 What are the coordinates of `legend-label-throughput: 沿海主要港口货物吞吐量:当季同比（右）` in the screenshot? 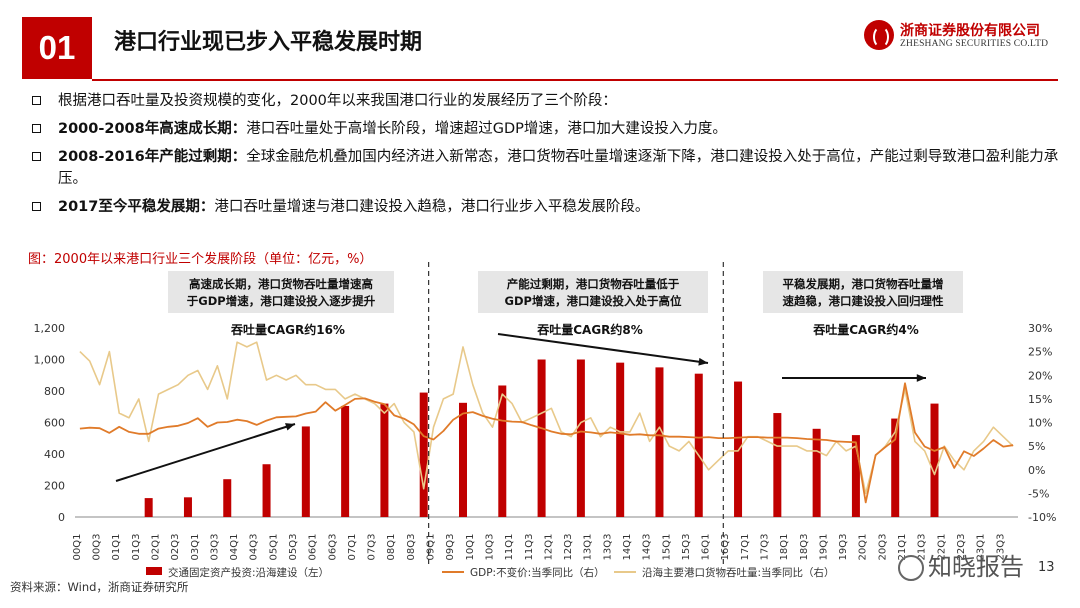 It's located at (738, 572).